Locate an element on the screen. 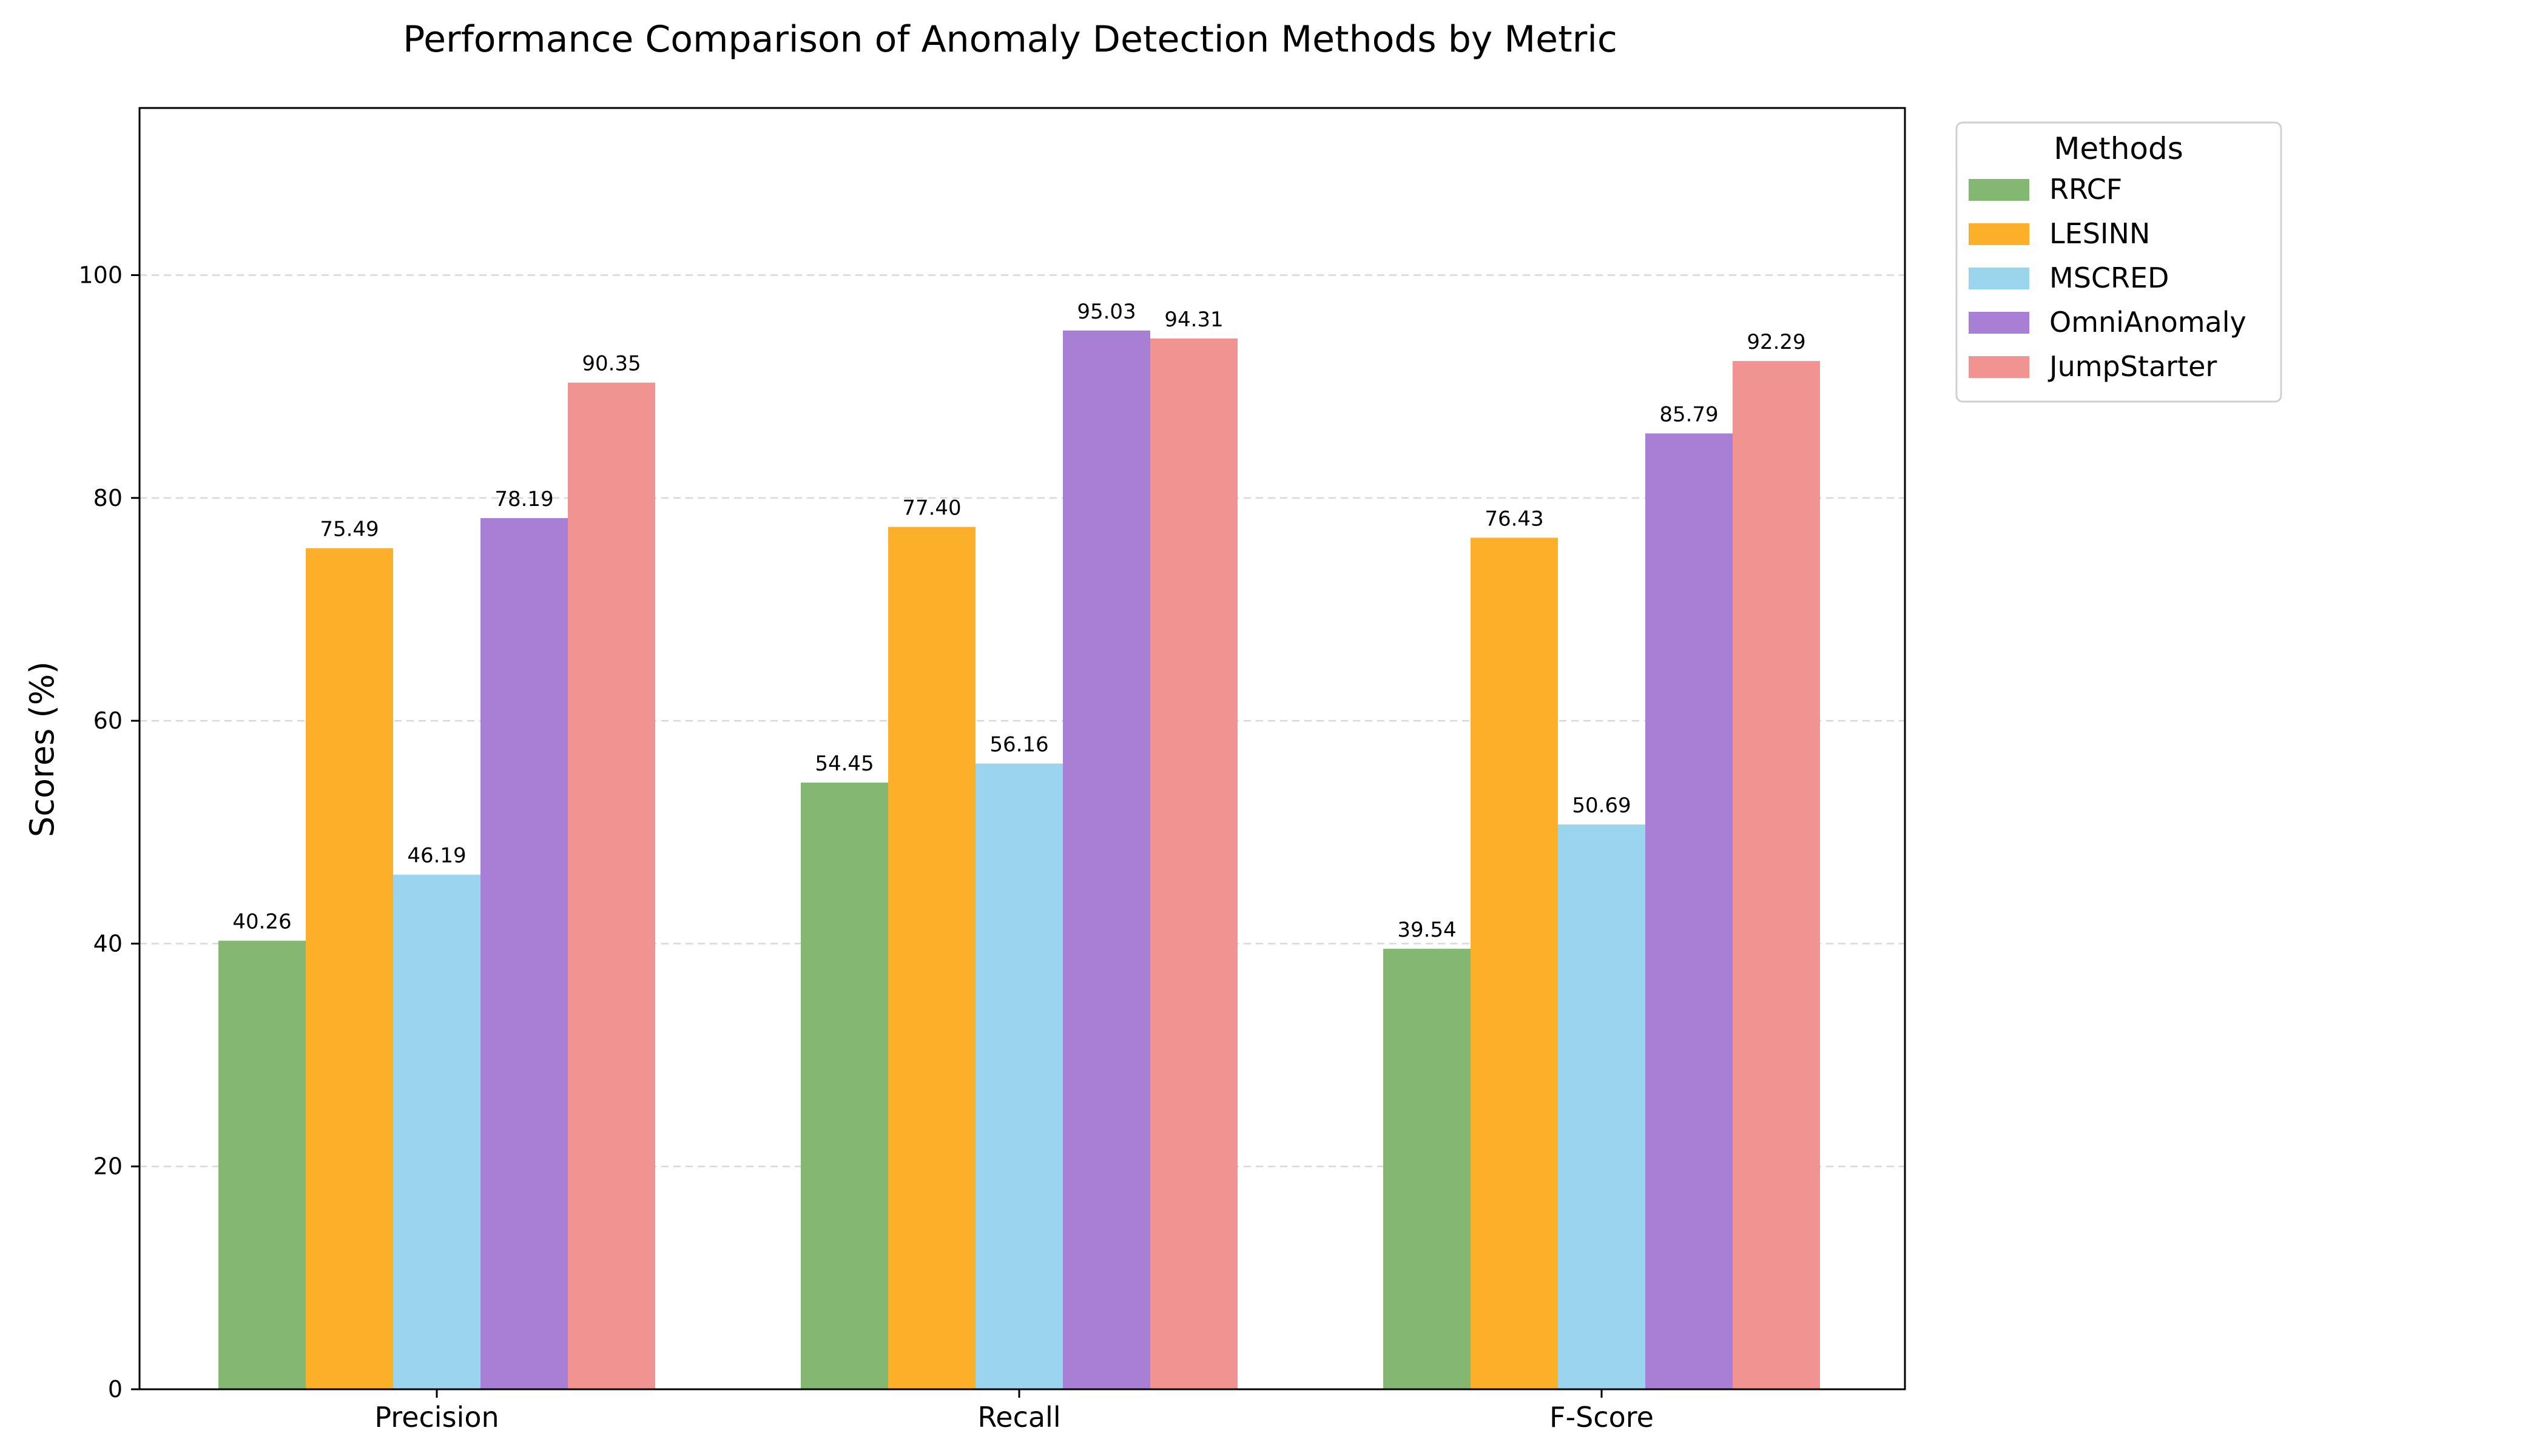  bar-value-label: 76.43 is located at coordinates (1514, 519).